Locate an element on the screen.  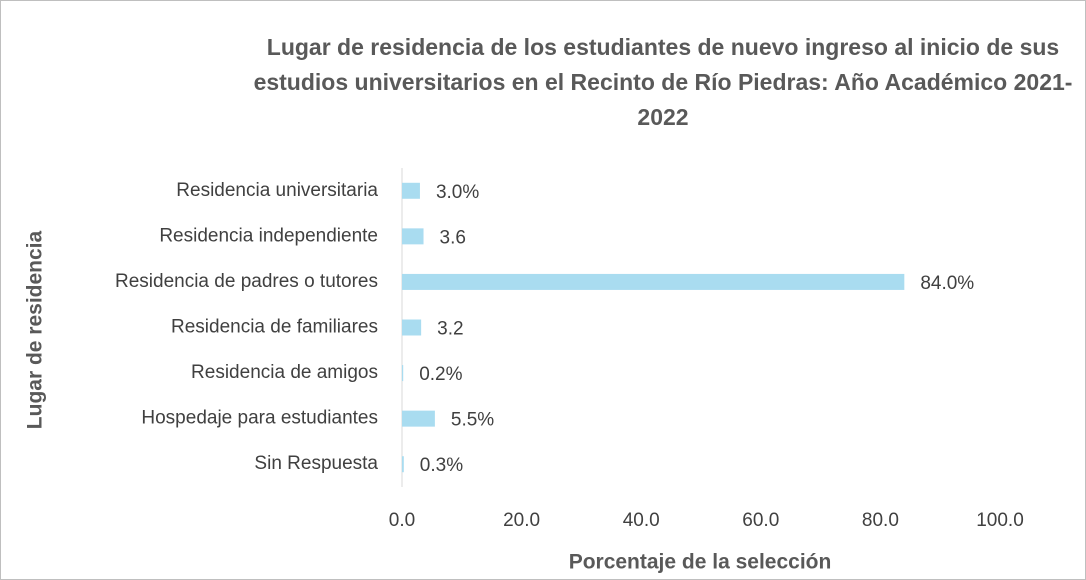
value-label: 84.0% is located at coordinates (947, 283).